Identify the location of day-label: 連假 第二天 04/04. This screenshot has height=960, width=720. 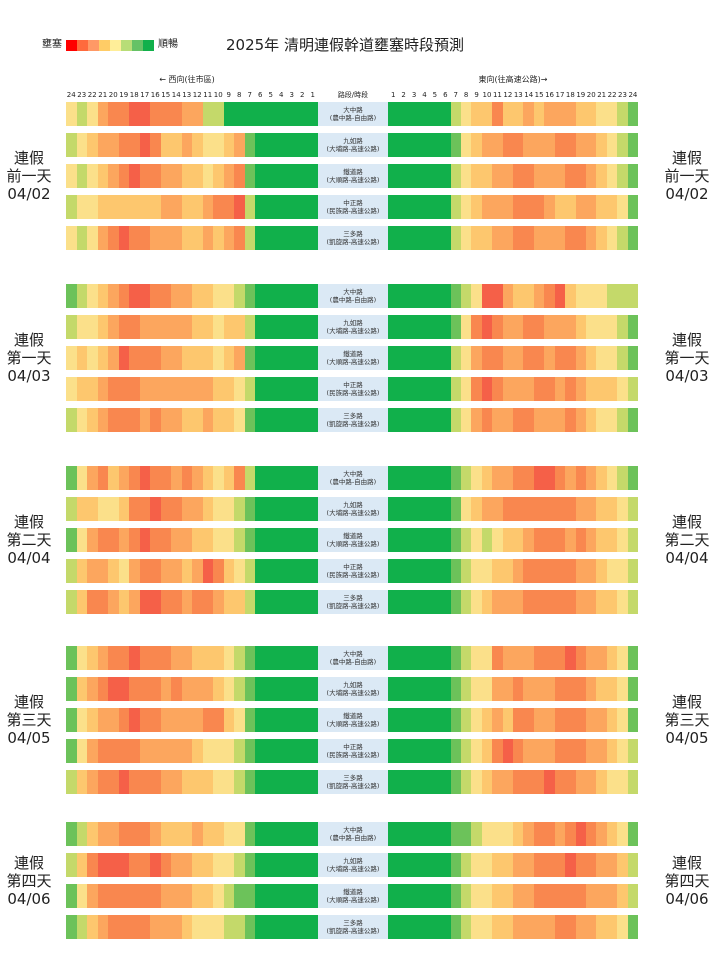
(687, 540).